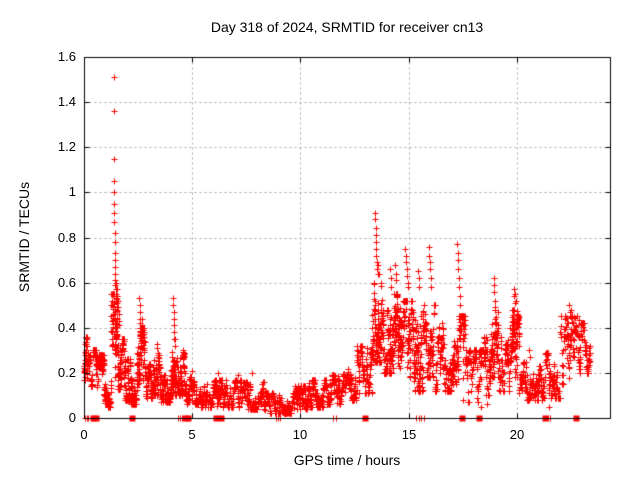 This screenshot has height=480, width=640. What do you see at coordinates (192, 434) in the screenshot?
I see `x-tick-label: 5` at bounding box center [192, 434].